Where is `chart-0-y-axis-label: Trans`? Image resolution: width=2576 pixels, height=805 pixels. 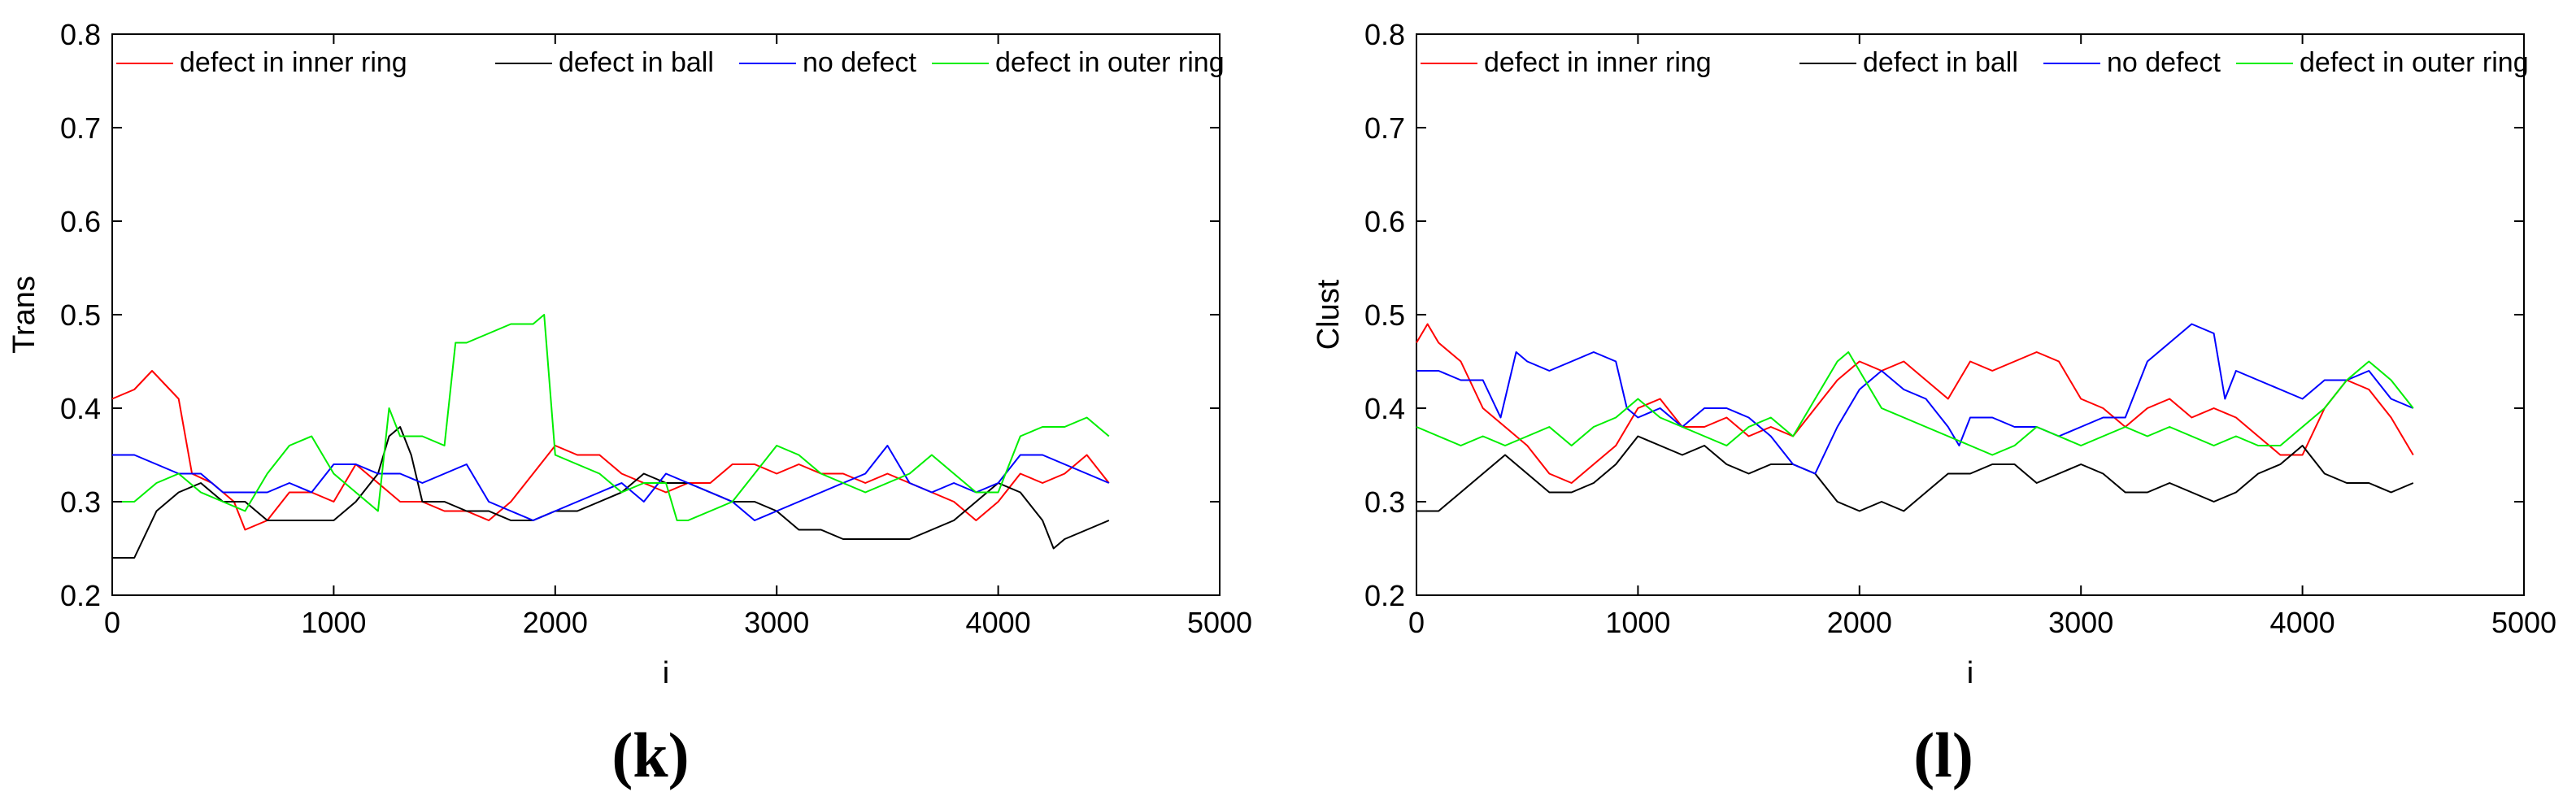
chart-0-y-axis-label: Trans is located at coordinates (24, 315).